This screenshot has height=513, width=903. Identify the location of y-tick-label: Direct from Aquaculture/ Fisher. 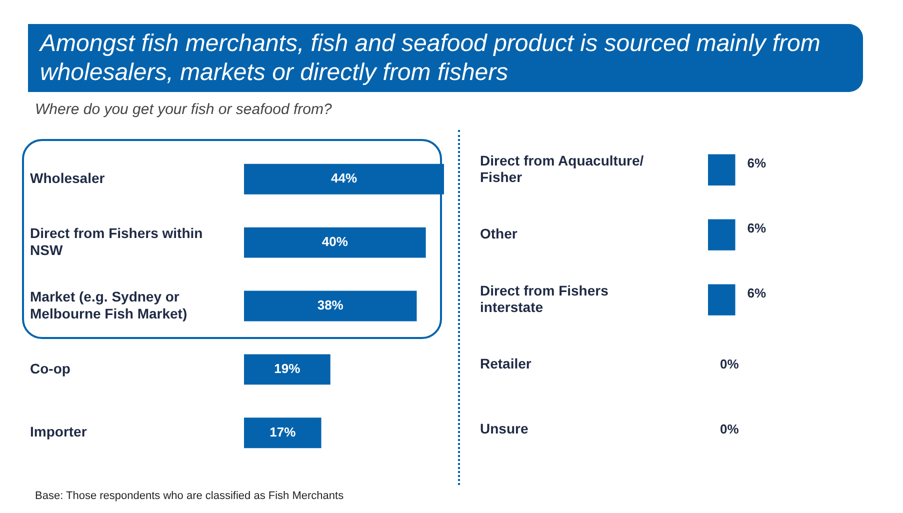
(562, 169).